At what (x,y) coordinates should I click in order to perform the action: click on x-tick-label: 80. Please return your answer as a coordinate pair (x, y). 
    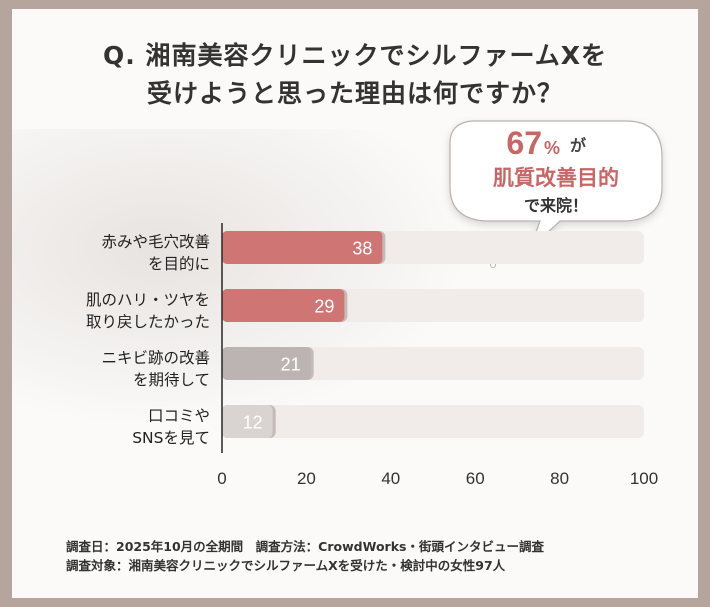
    Looking at the image, I should click on (559, 478).